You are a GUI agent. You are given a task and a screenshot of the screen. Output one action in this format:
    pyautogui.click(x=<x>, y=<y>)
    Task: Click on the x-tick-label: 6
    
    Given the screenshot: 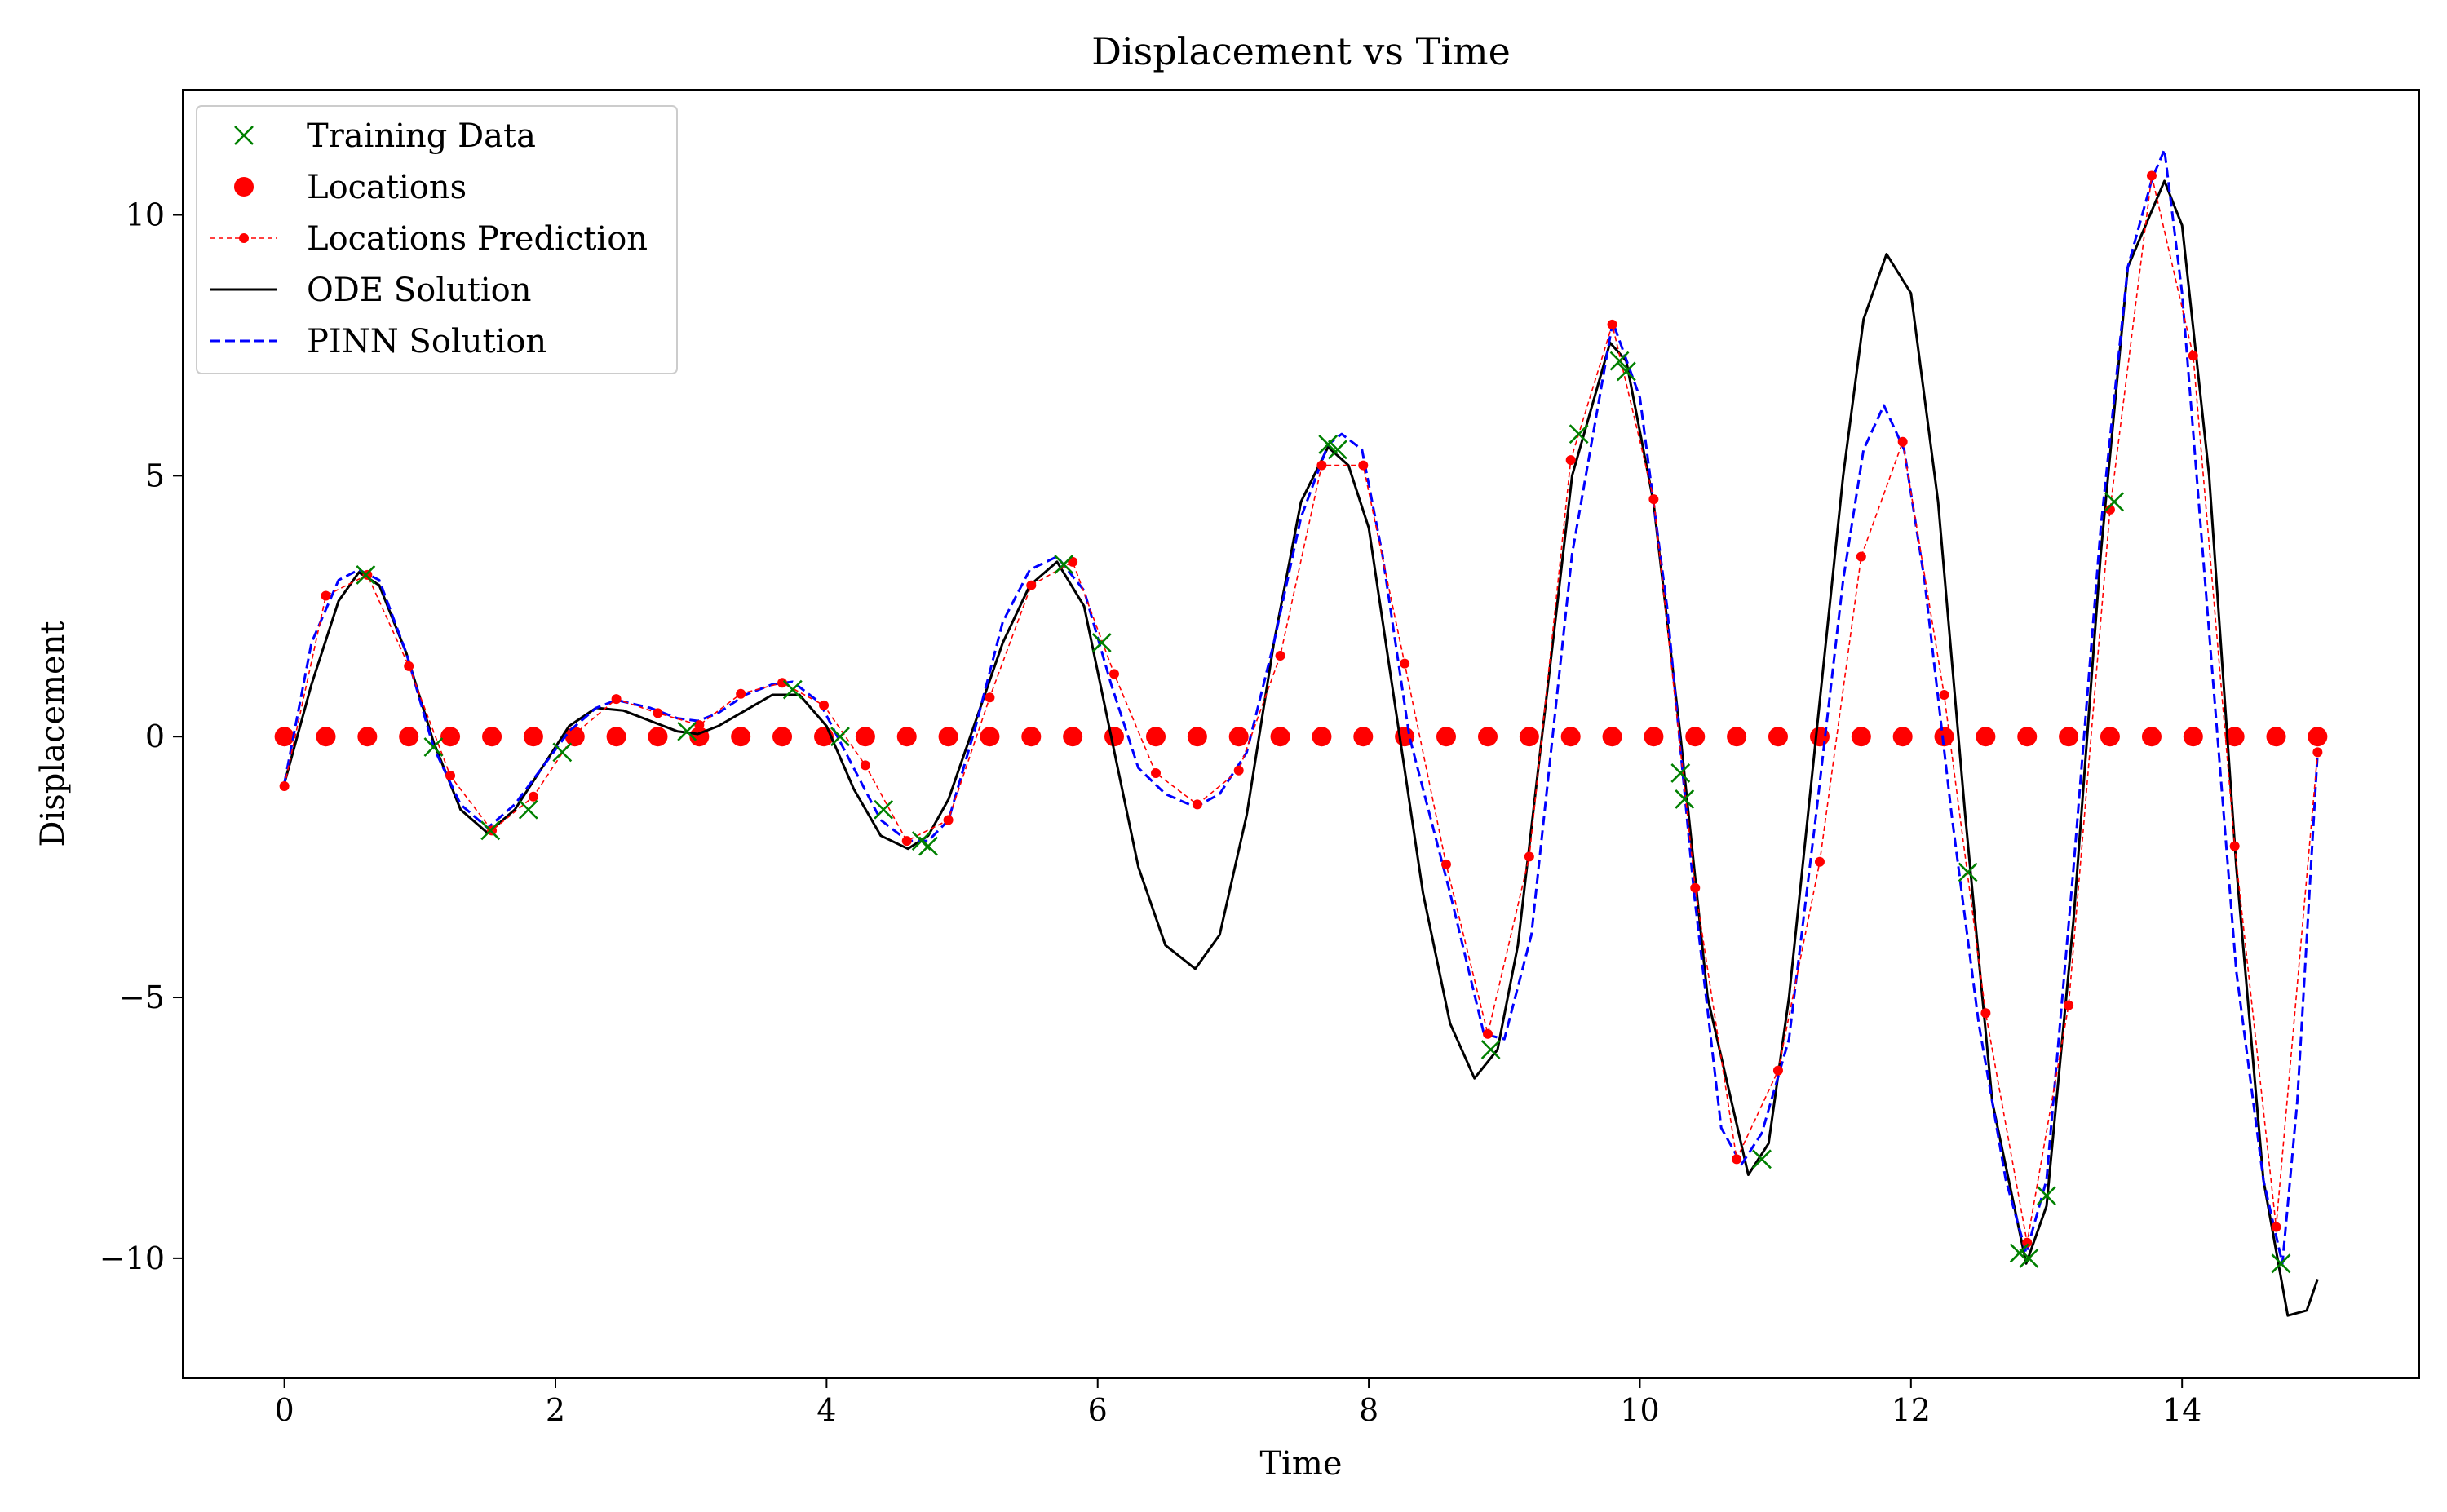 What is the action you would take?
    pyautogui.click(x=1098, y=1410)
    